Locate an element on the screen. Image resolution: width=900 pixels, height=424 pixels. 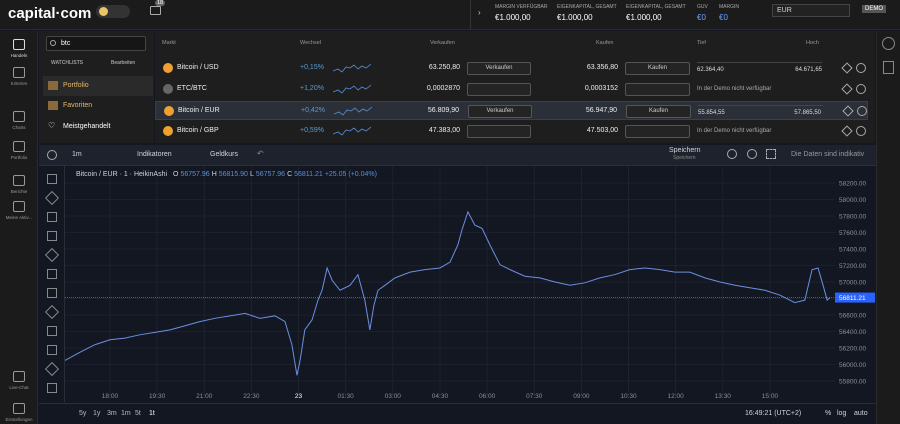
range-button: 1t is located at coordinates (152, 413).